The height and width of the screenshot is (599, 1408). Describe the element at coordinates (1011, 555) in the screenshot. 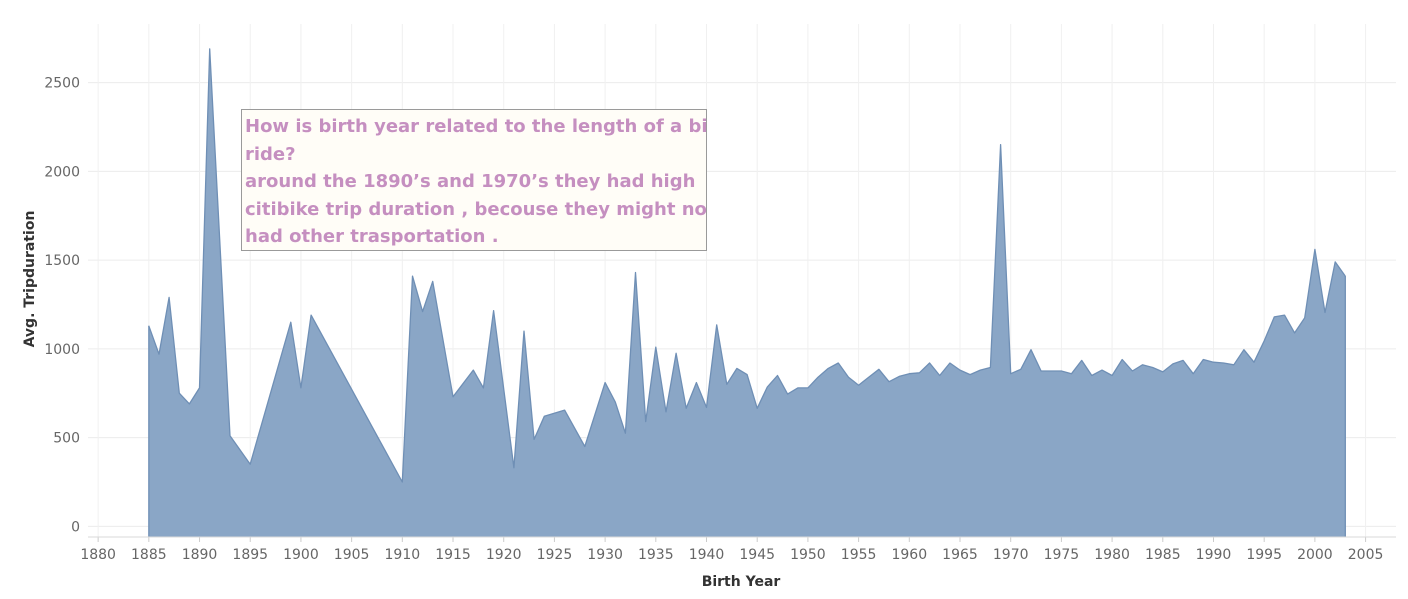

I see `x-tick-label: 1970` at that location.